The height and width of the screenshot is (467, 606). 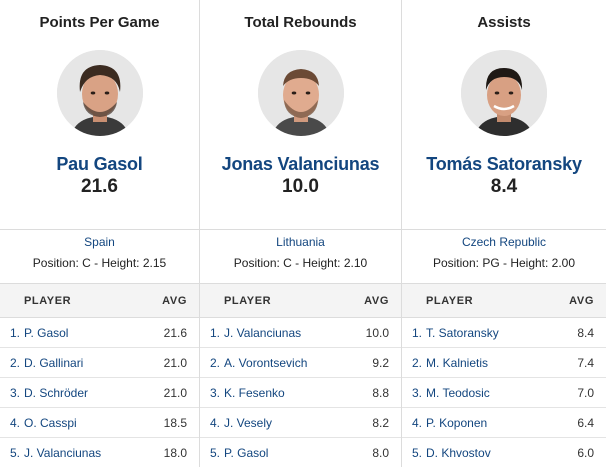 What do you see at coordinates (248, 423) in the screenshot?
I see `row-player-link: J. Vesely` at bounding box center [248, 423].